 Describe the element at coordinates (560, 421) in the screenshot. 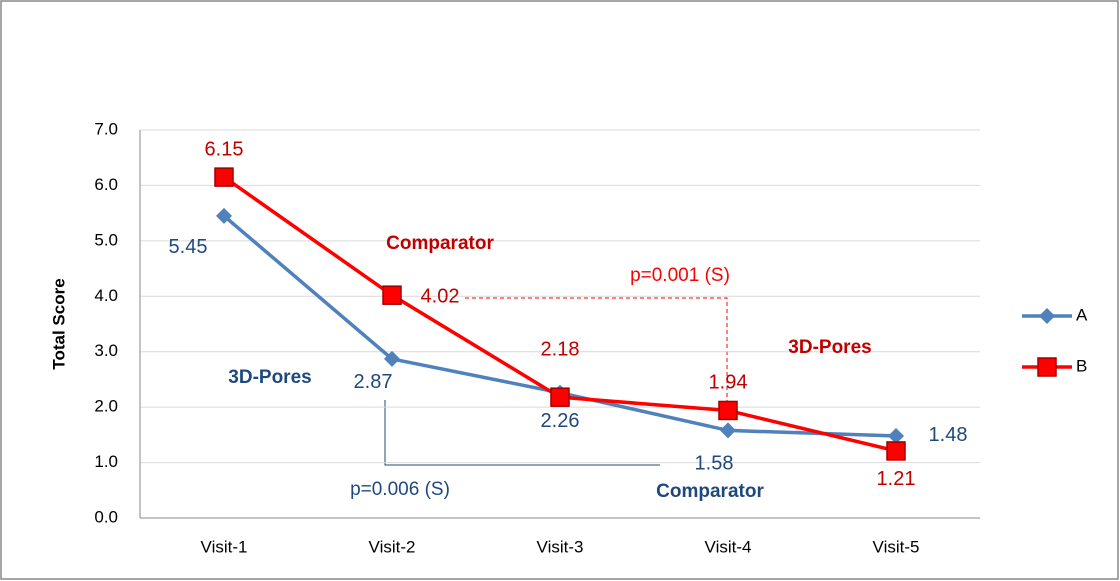

I see `data-label: 2.26` at that location.